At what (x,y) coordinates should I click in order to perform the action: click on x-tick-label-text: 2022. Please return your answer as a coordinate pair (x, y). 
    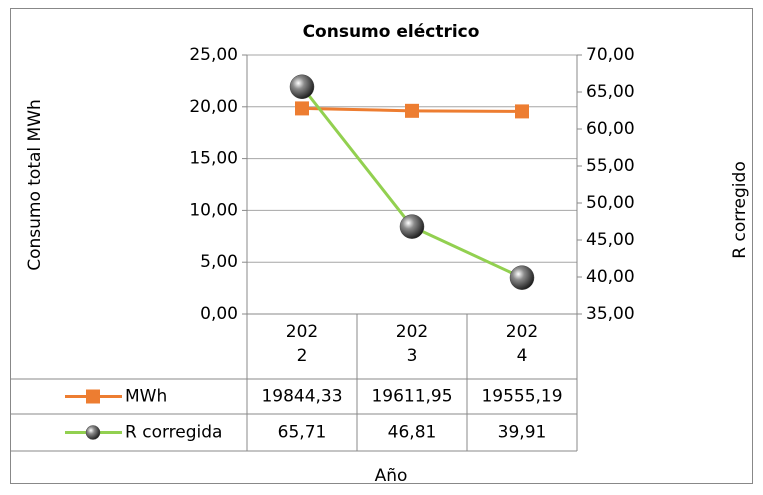
    Looking at the image, I should click on (302, 344).